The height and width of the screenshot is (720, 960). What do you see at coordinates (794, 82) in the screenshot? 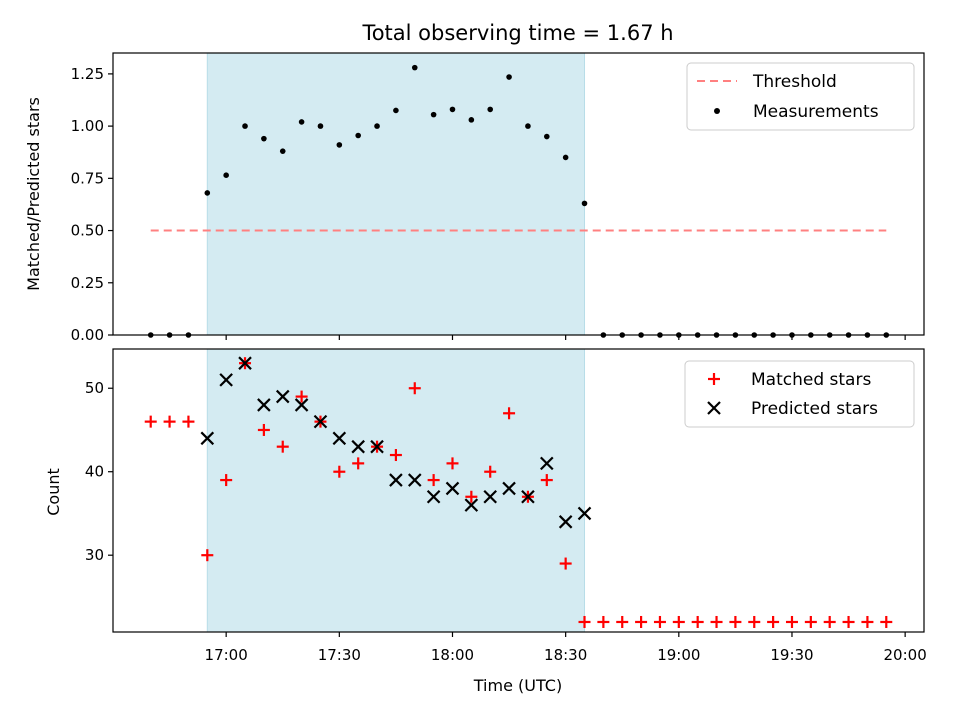
I see `legend-threshold-label: Threshold` at bounding box center [794, 82].